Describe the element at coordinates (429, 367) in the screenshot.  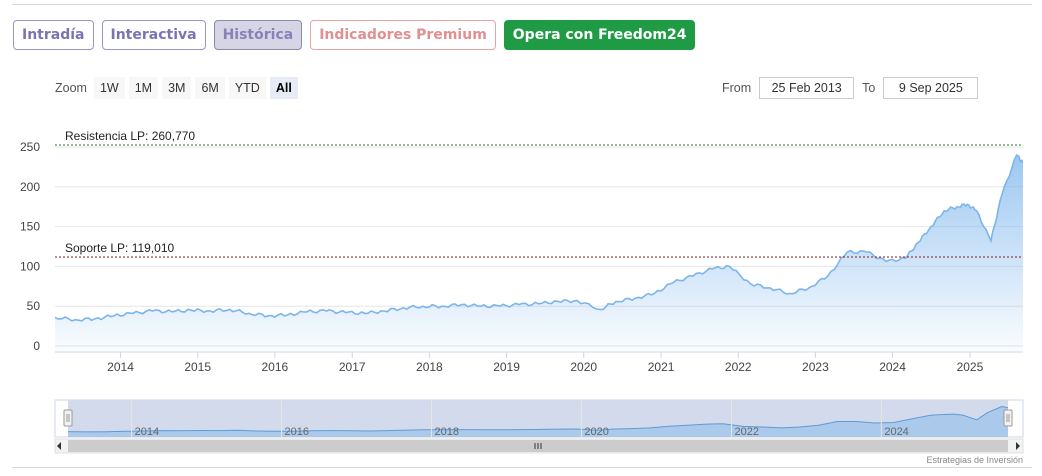
I see `x-tick-label: 2018` at that location.